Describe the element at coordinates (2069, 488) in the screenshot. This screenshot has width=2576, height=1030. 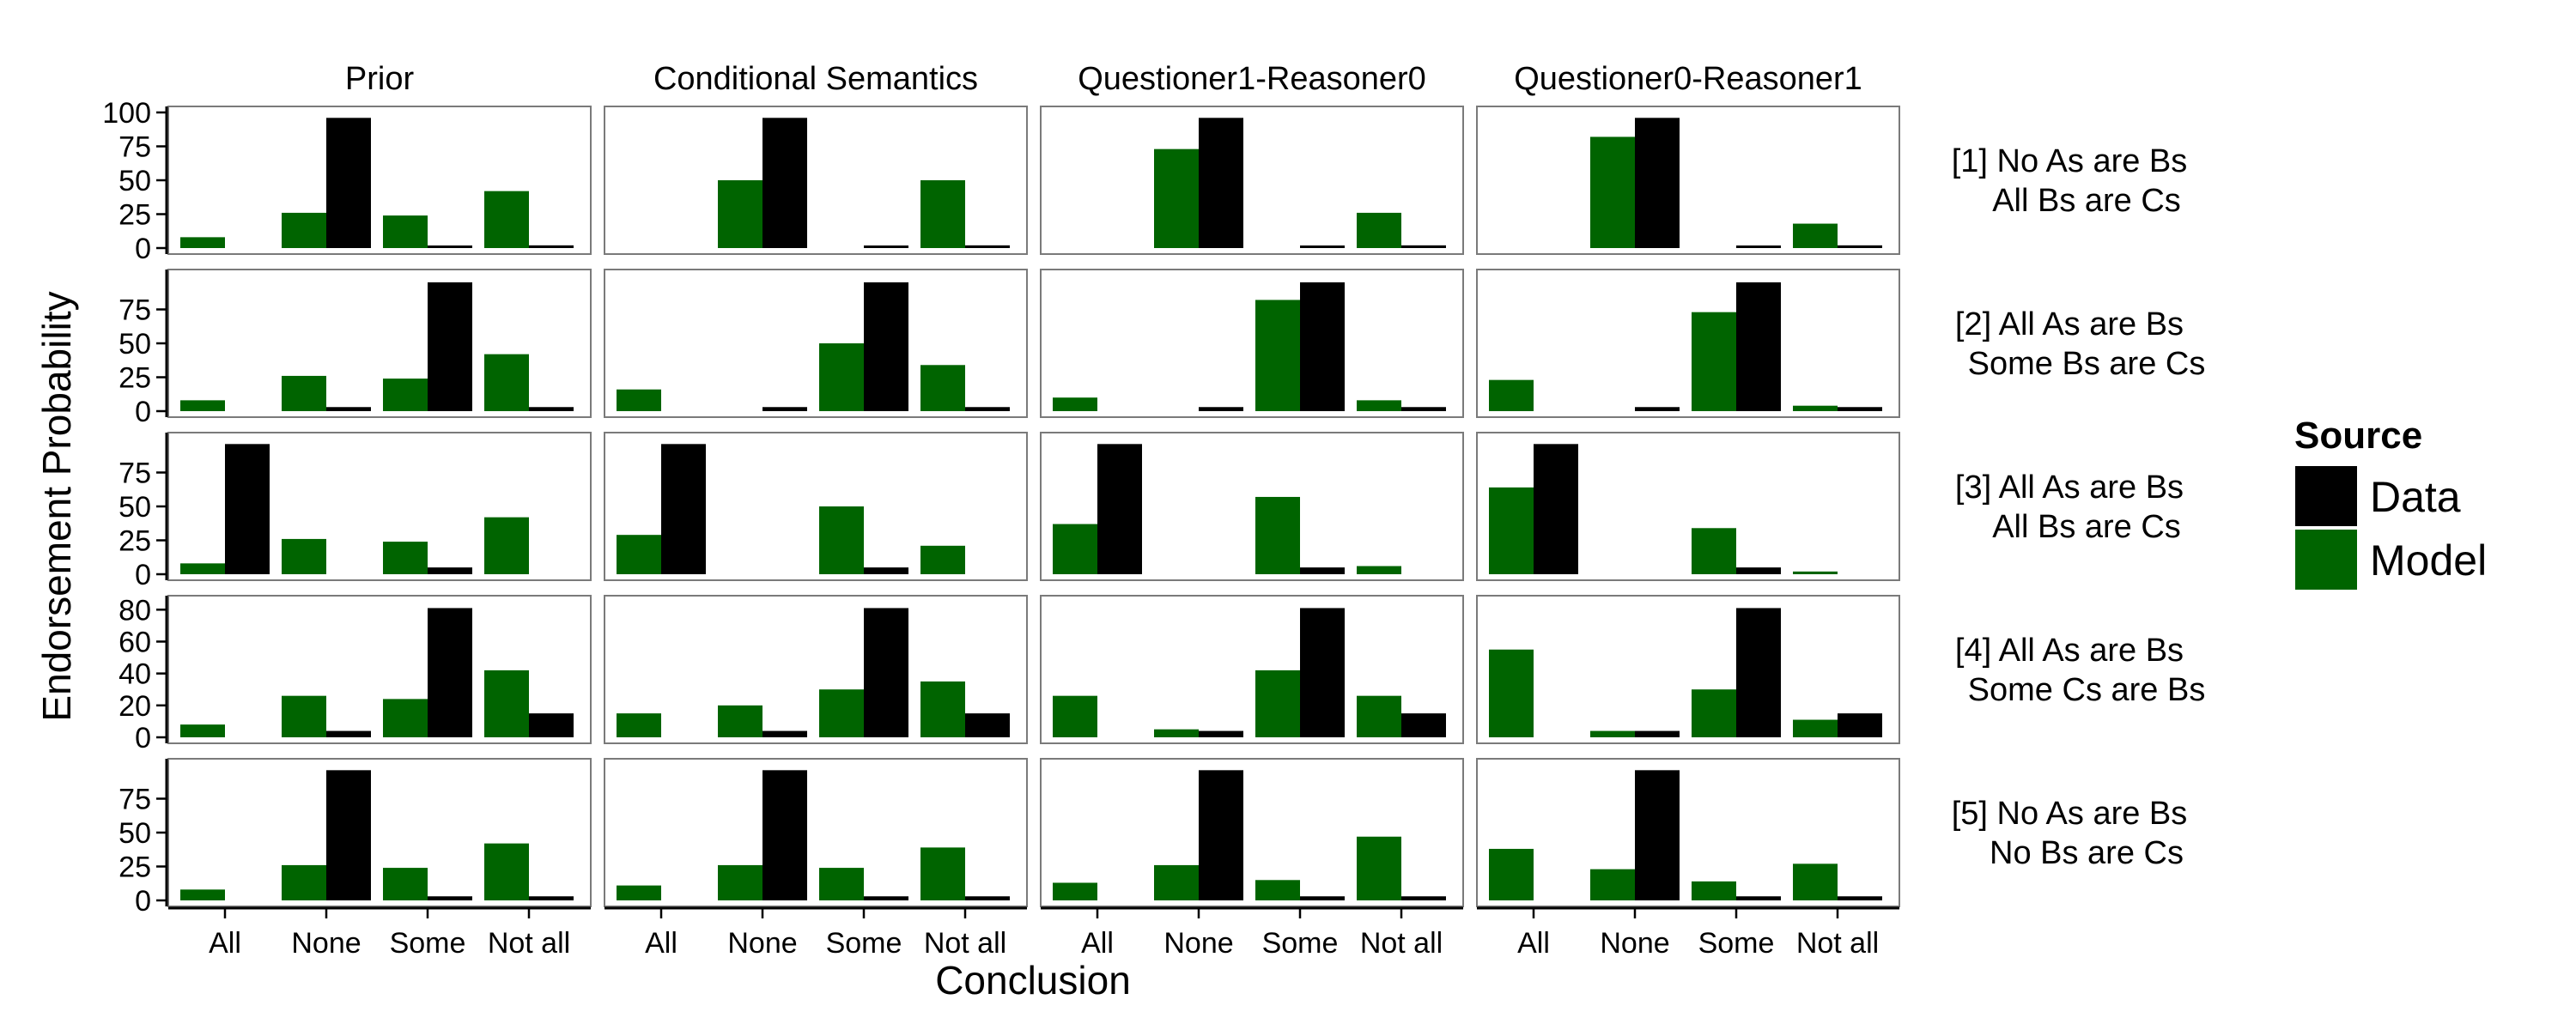
I see `facet-row-label-line: [3] All As are Bs` at that location.